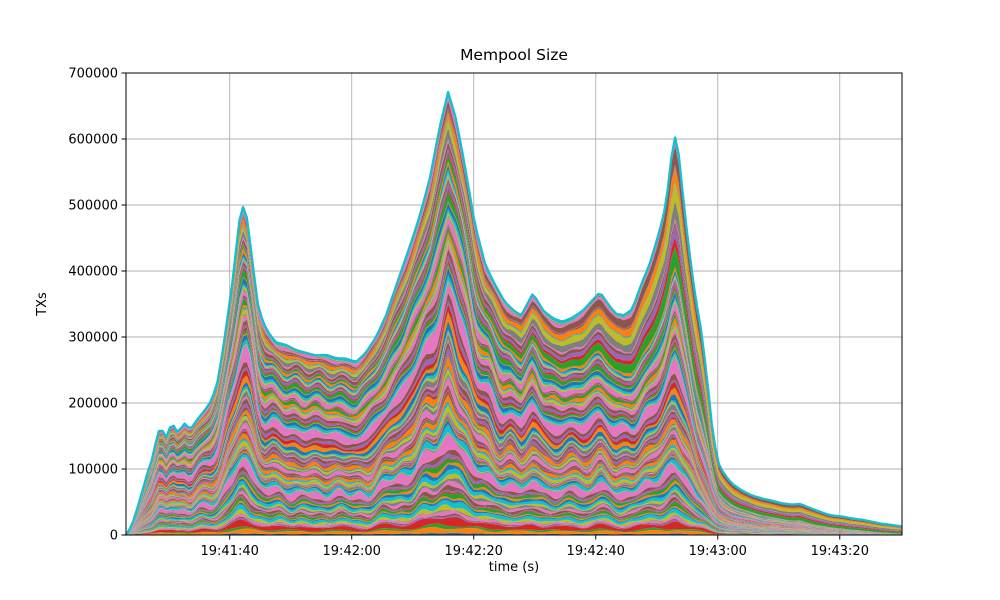  Describe the element at coordinates (114, 536) in the screenshot. I see `y-tick-label: 0` at that location.